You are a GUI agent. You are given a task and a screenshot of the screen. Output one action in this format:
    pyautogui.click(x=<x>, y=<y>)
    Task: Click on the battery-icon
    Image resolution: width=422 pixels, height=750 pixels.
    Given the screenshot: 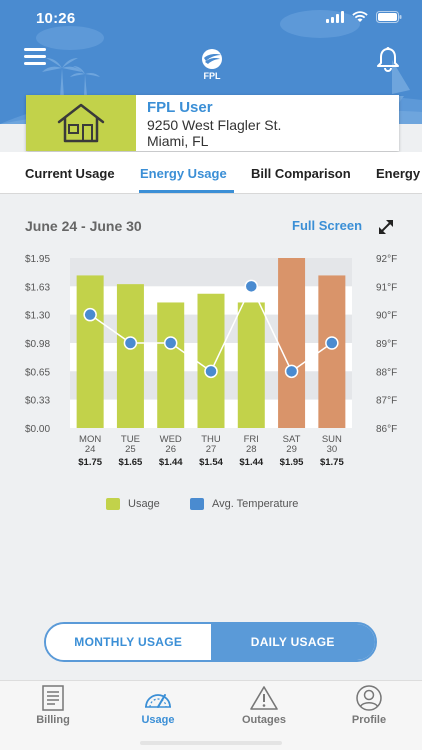 What is the action you would take?
    pyautogui.click(x=389, y=17)
    